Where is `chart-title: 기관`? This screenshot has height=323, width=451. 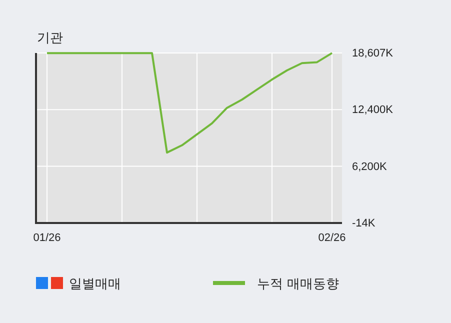 chart-title: 기관 is located at coordinates (50, 38).